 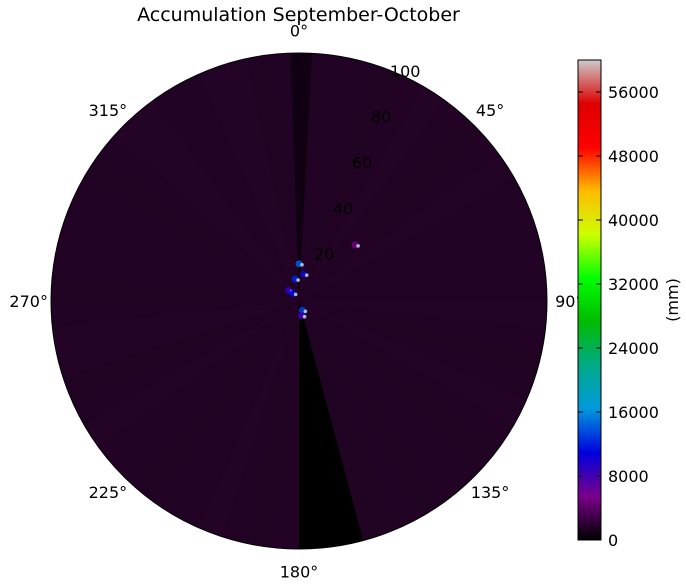 I want to click on colorbar-tick-label: 56000, so click(x=633, y=92).